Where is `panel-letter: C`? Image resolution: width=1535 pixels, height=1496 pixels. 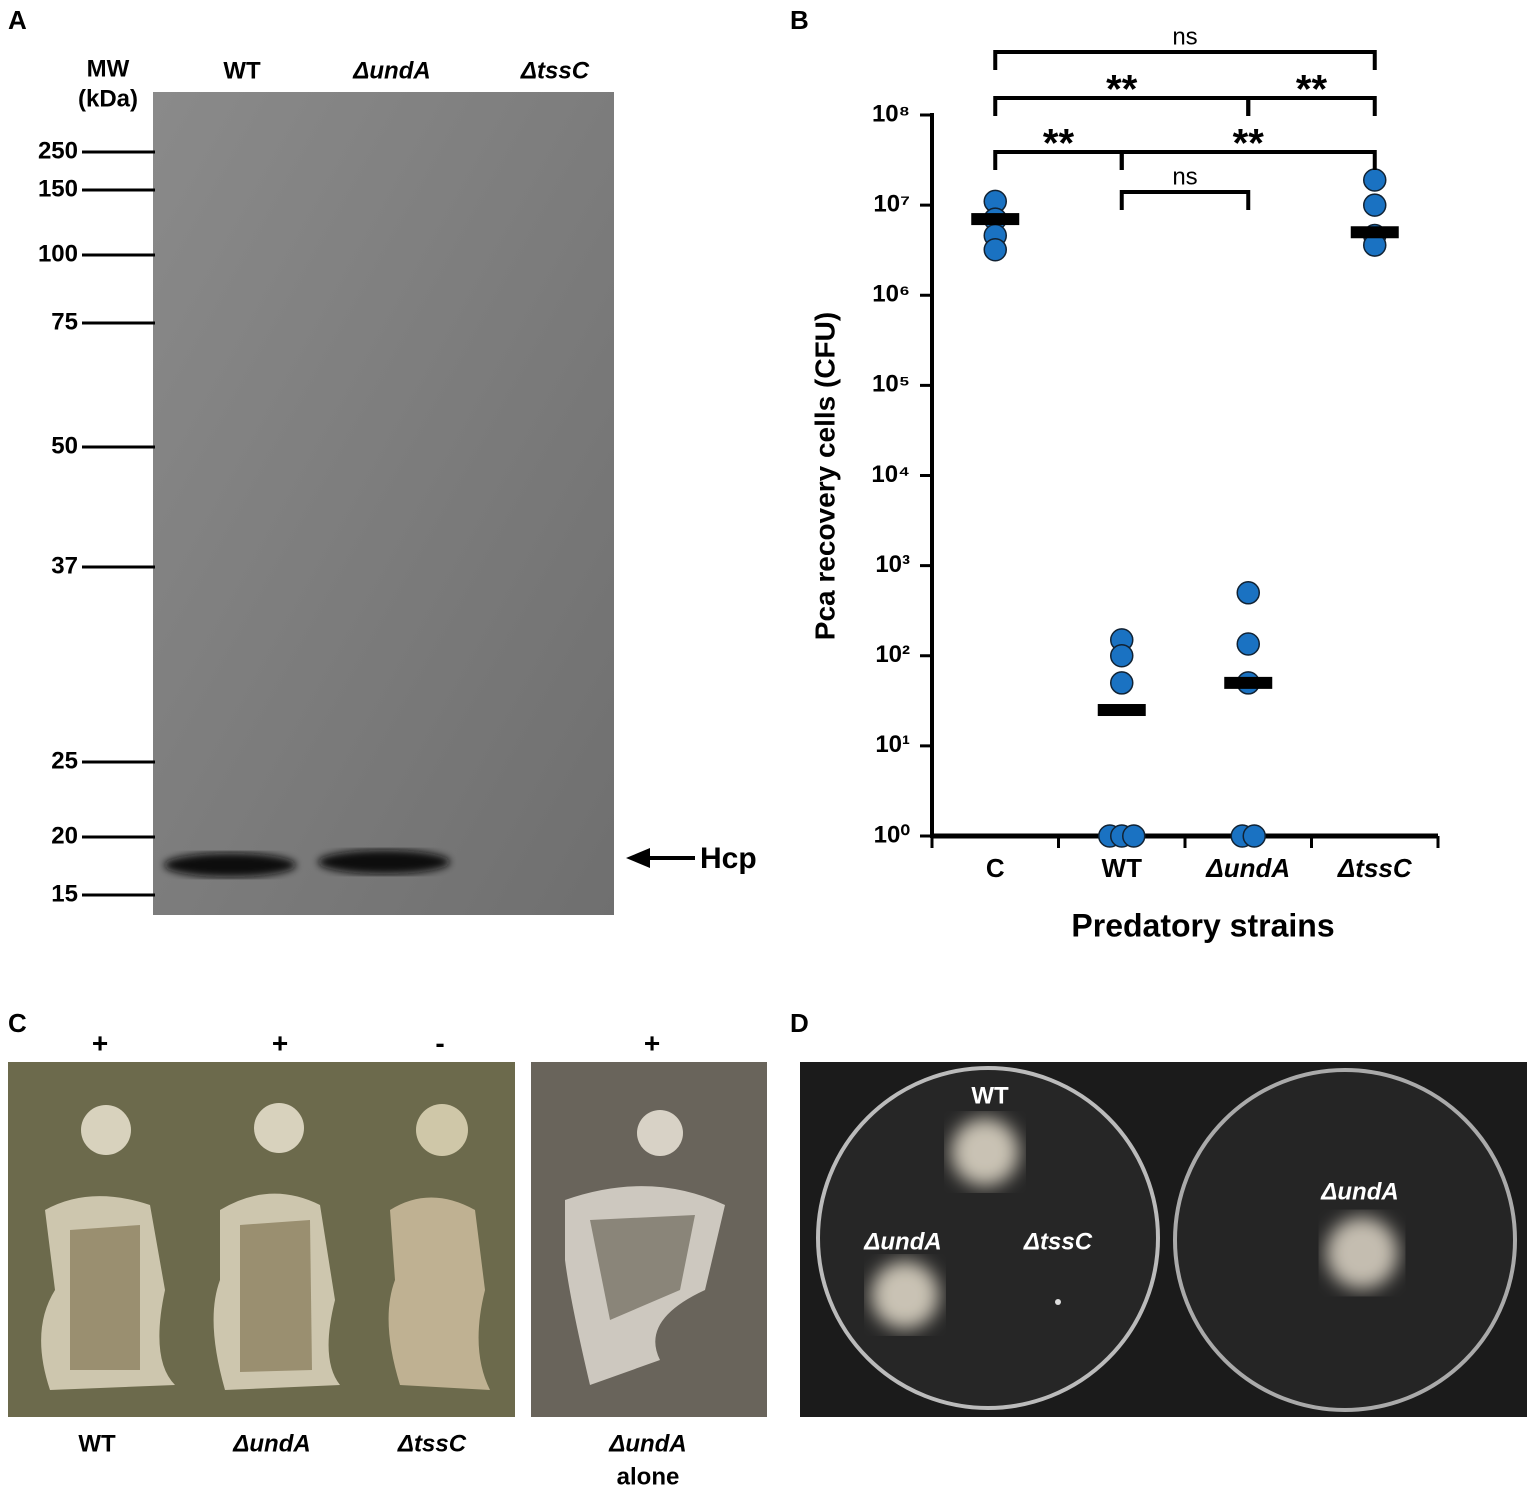 panel-letter: C is located at coordinates (17, 1023).